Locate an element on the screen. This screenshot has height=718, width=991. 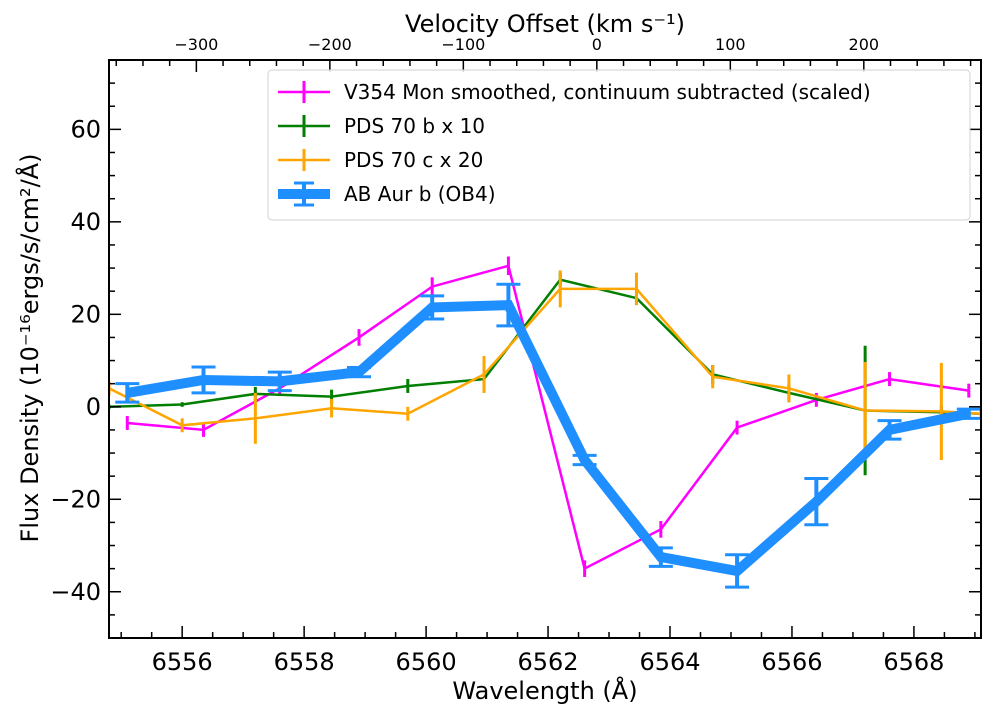
x-tick-label: 6560 is located at coordinates (426, 662).